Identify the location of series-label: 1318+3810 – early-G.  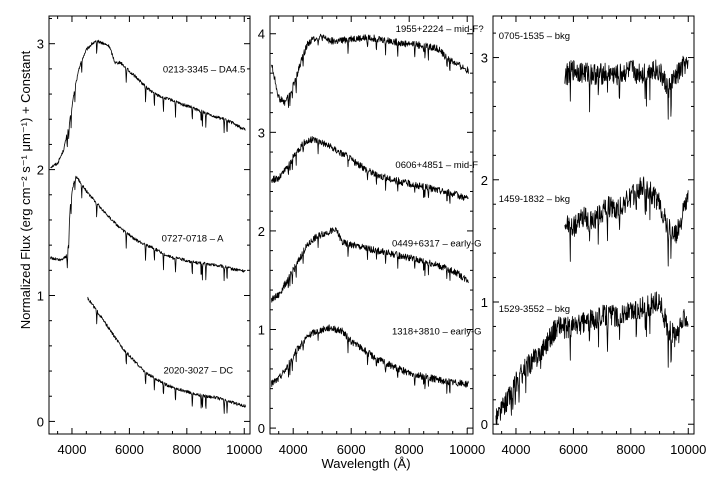
(437, 331).